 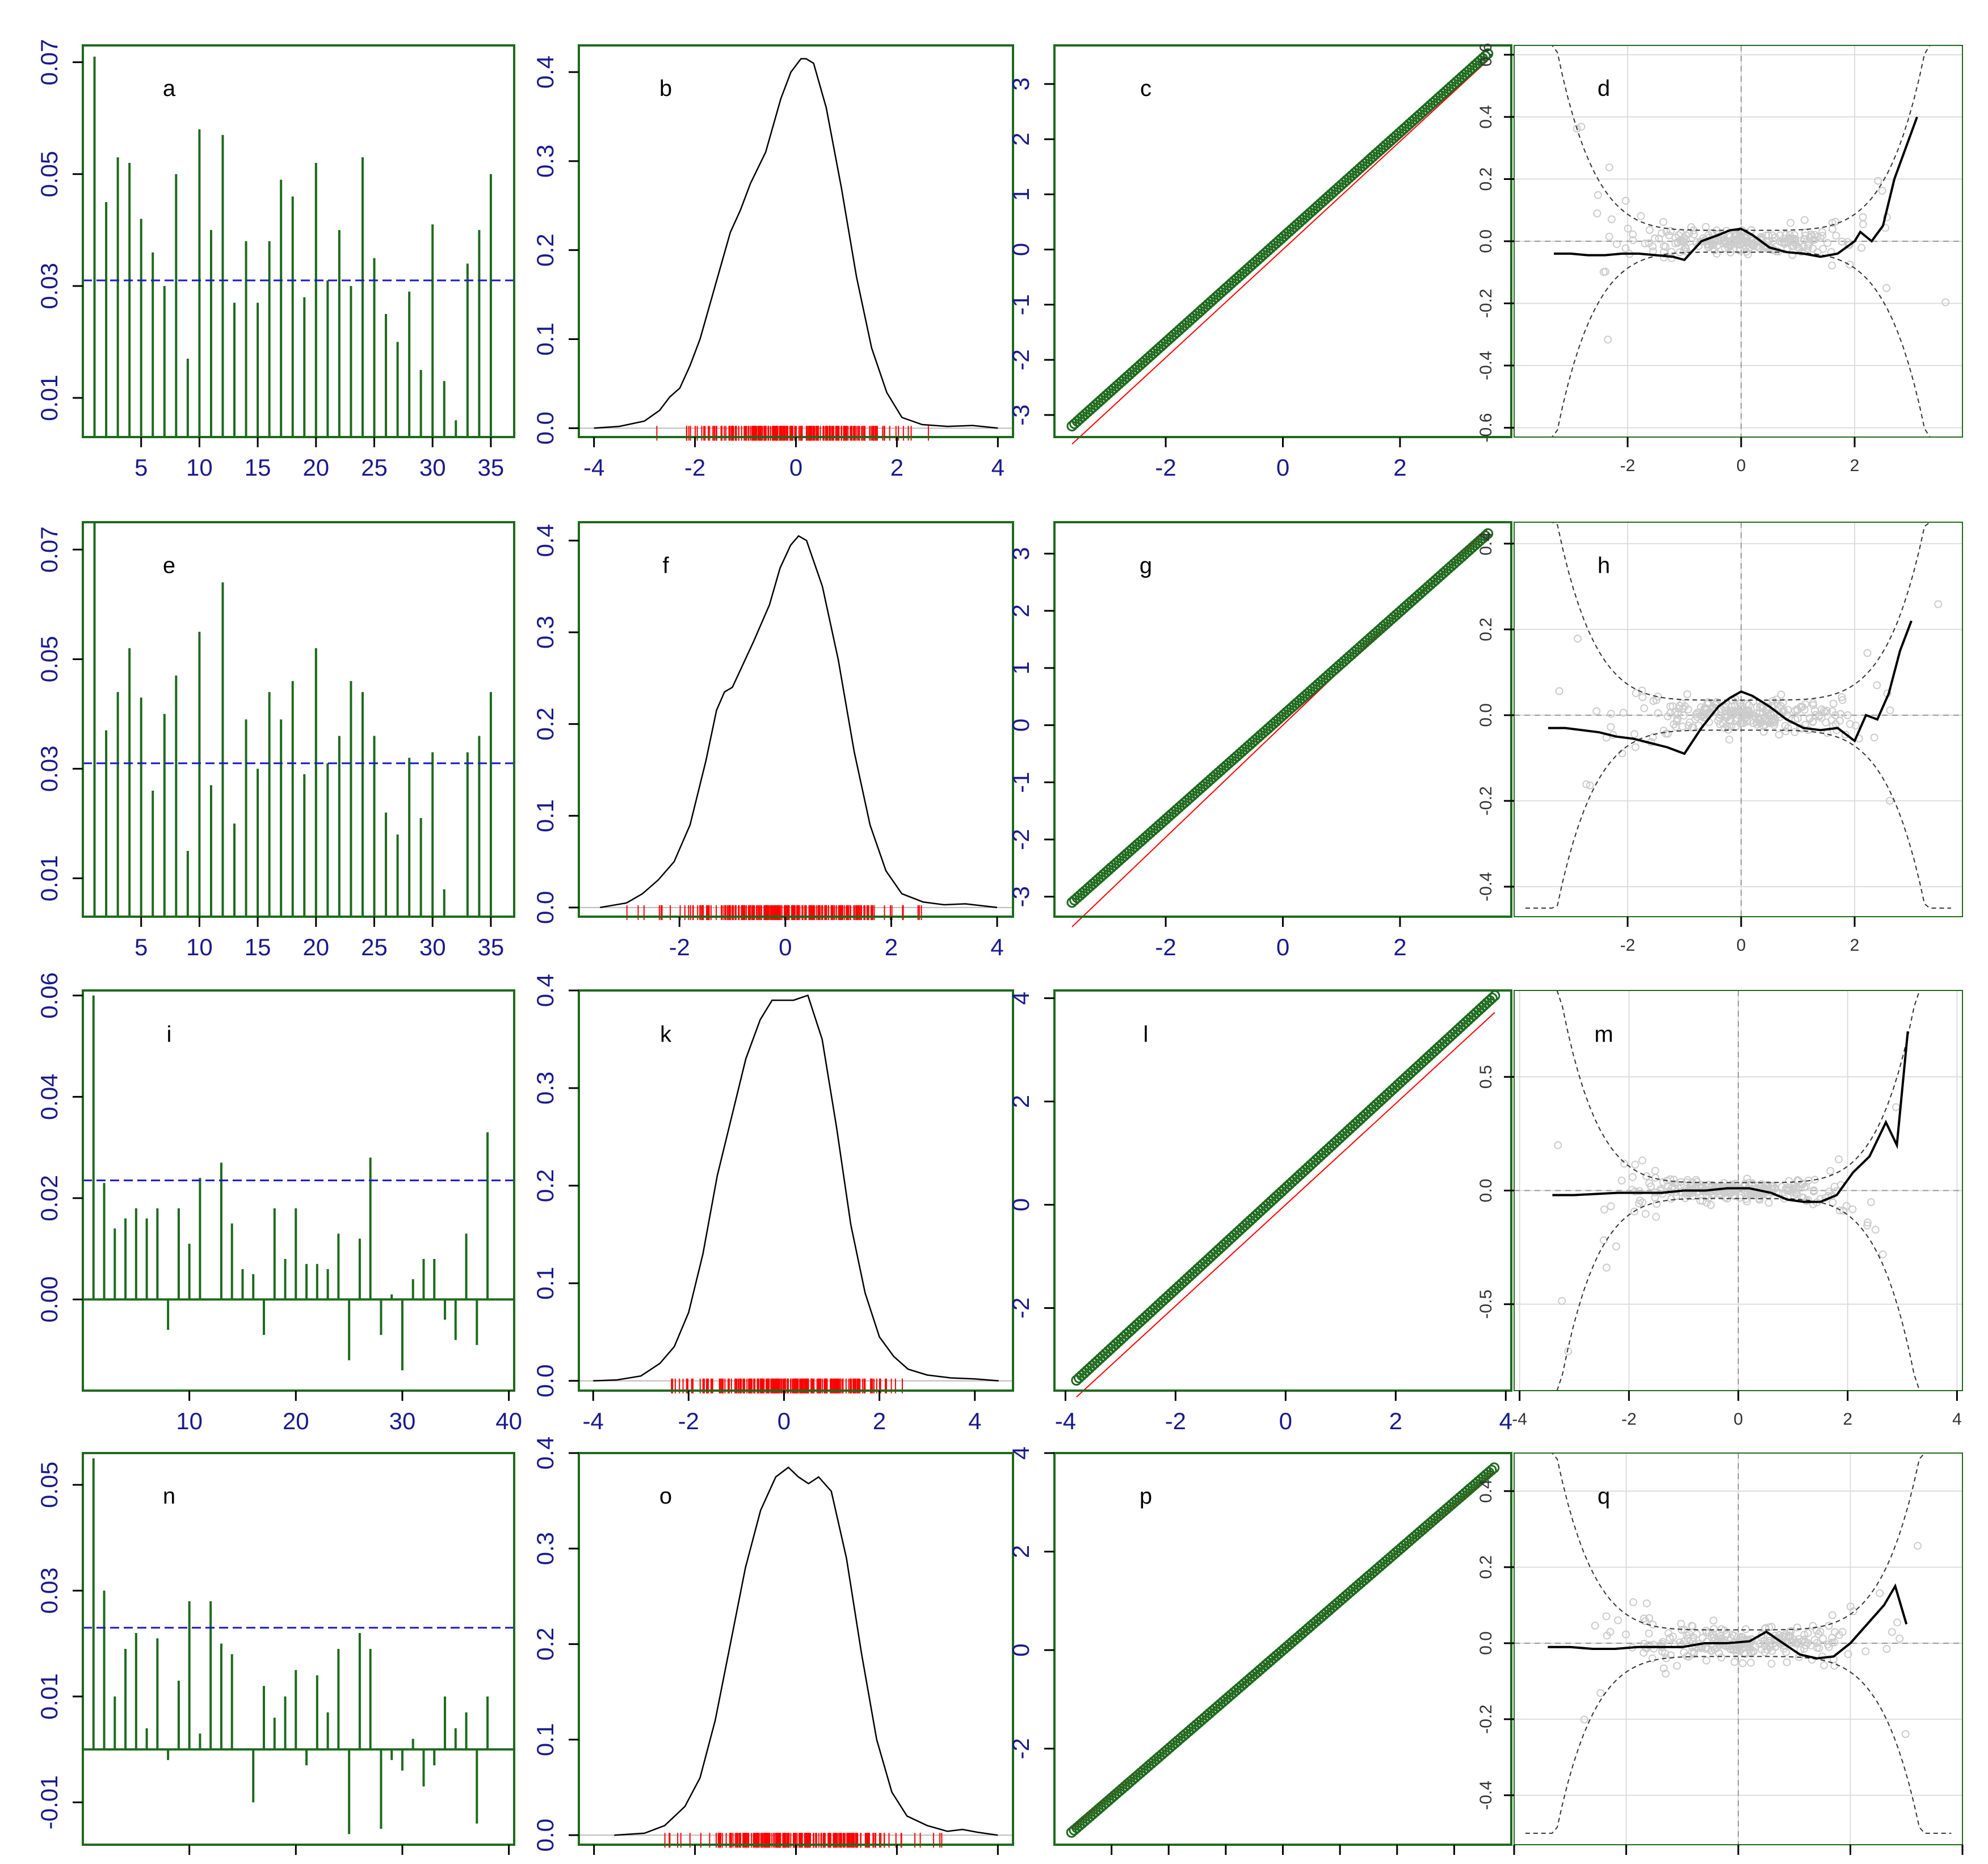 I want to click on qq-point, so click(x=1495, y=1467).